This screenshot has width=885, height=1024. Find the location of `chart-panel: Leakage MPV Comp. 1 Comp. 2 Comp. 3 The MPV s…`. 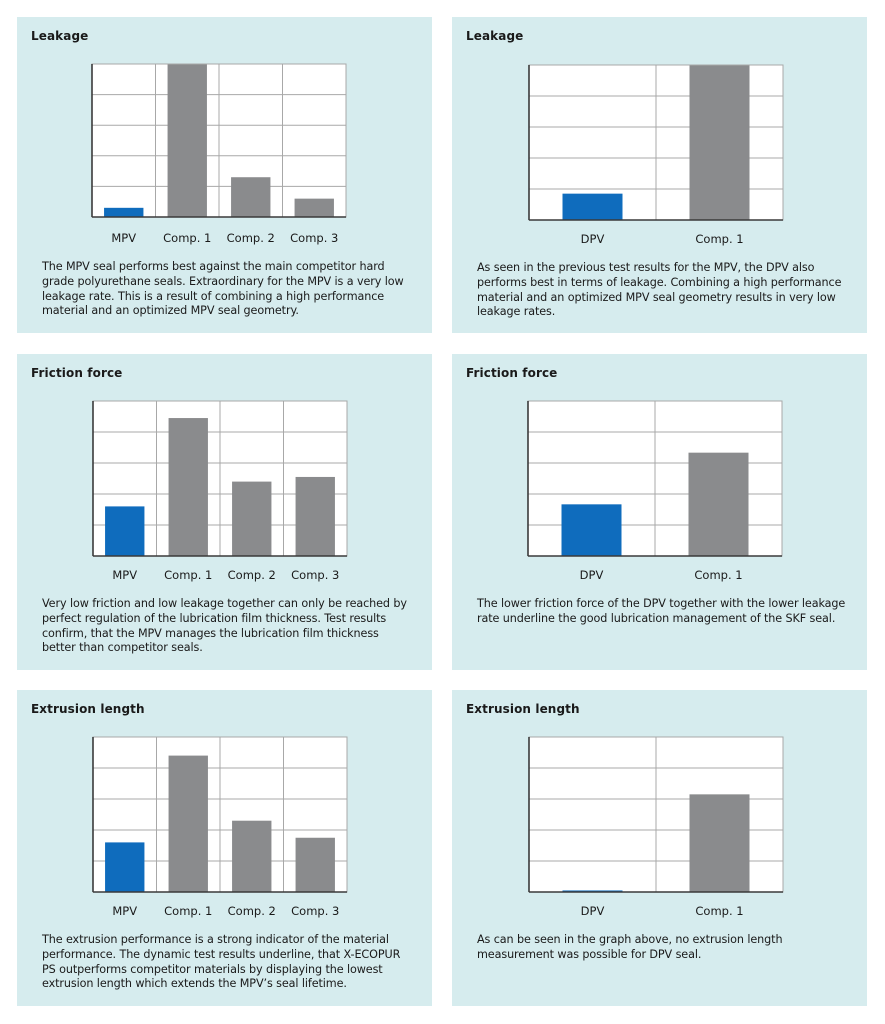

chart-panel: Leakage MPV Comp. 1 Comp. 2 Comp. 3 The MPV s… is located at coordinates (224, 175).